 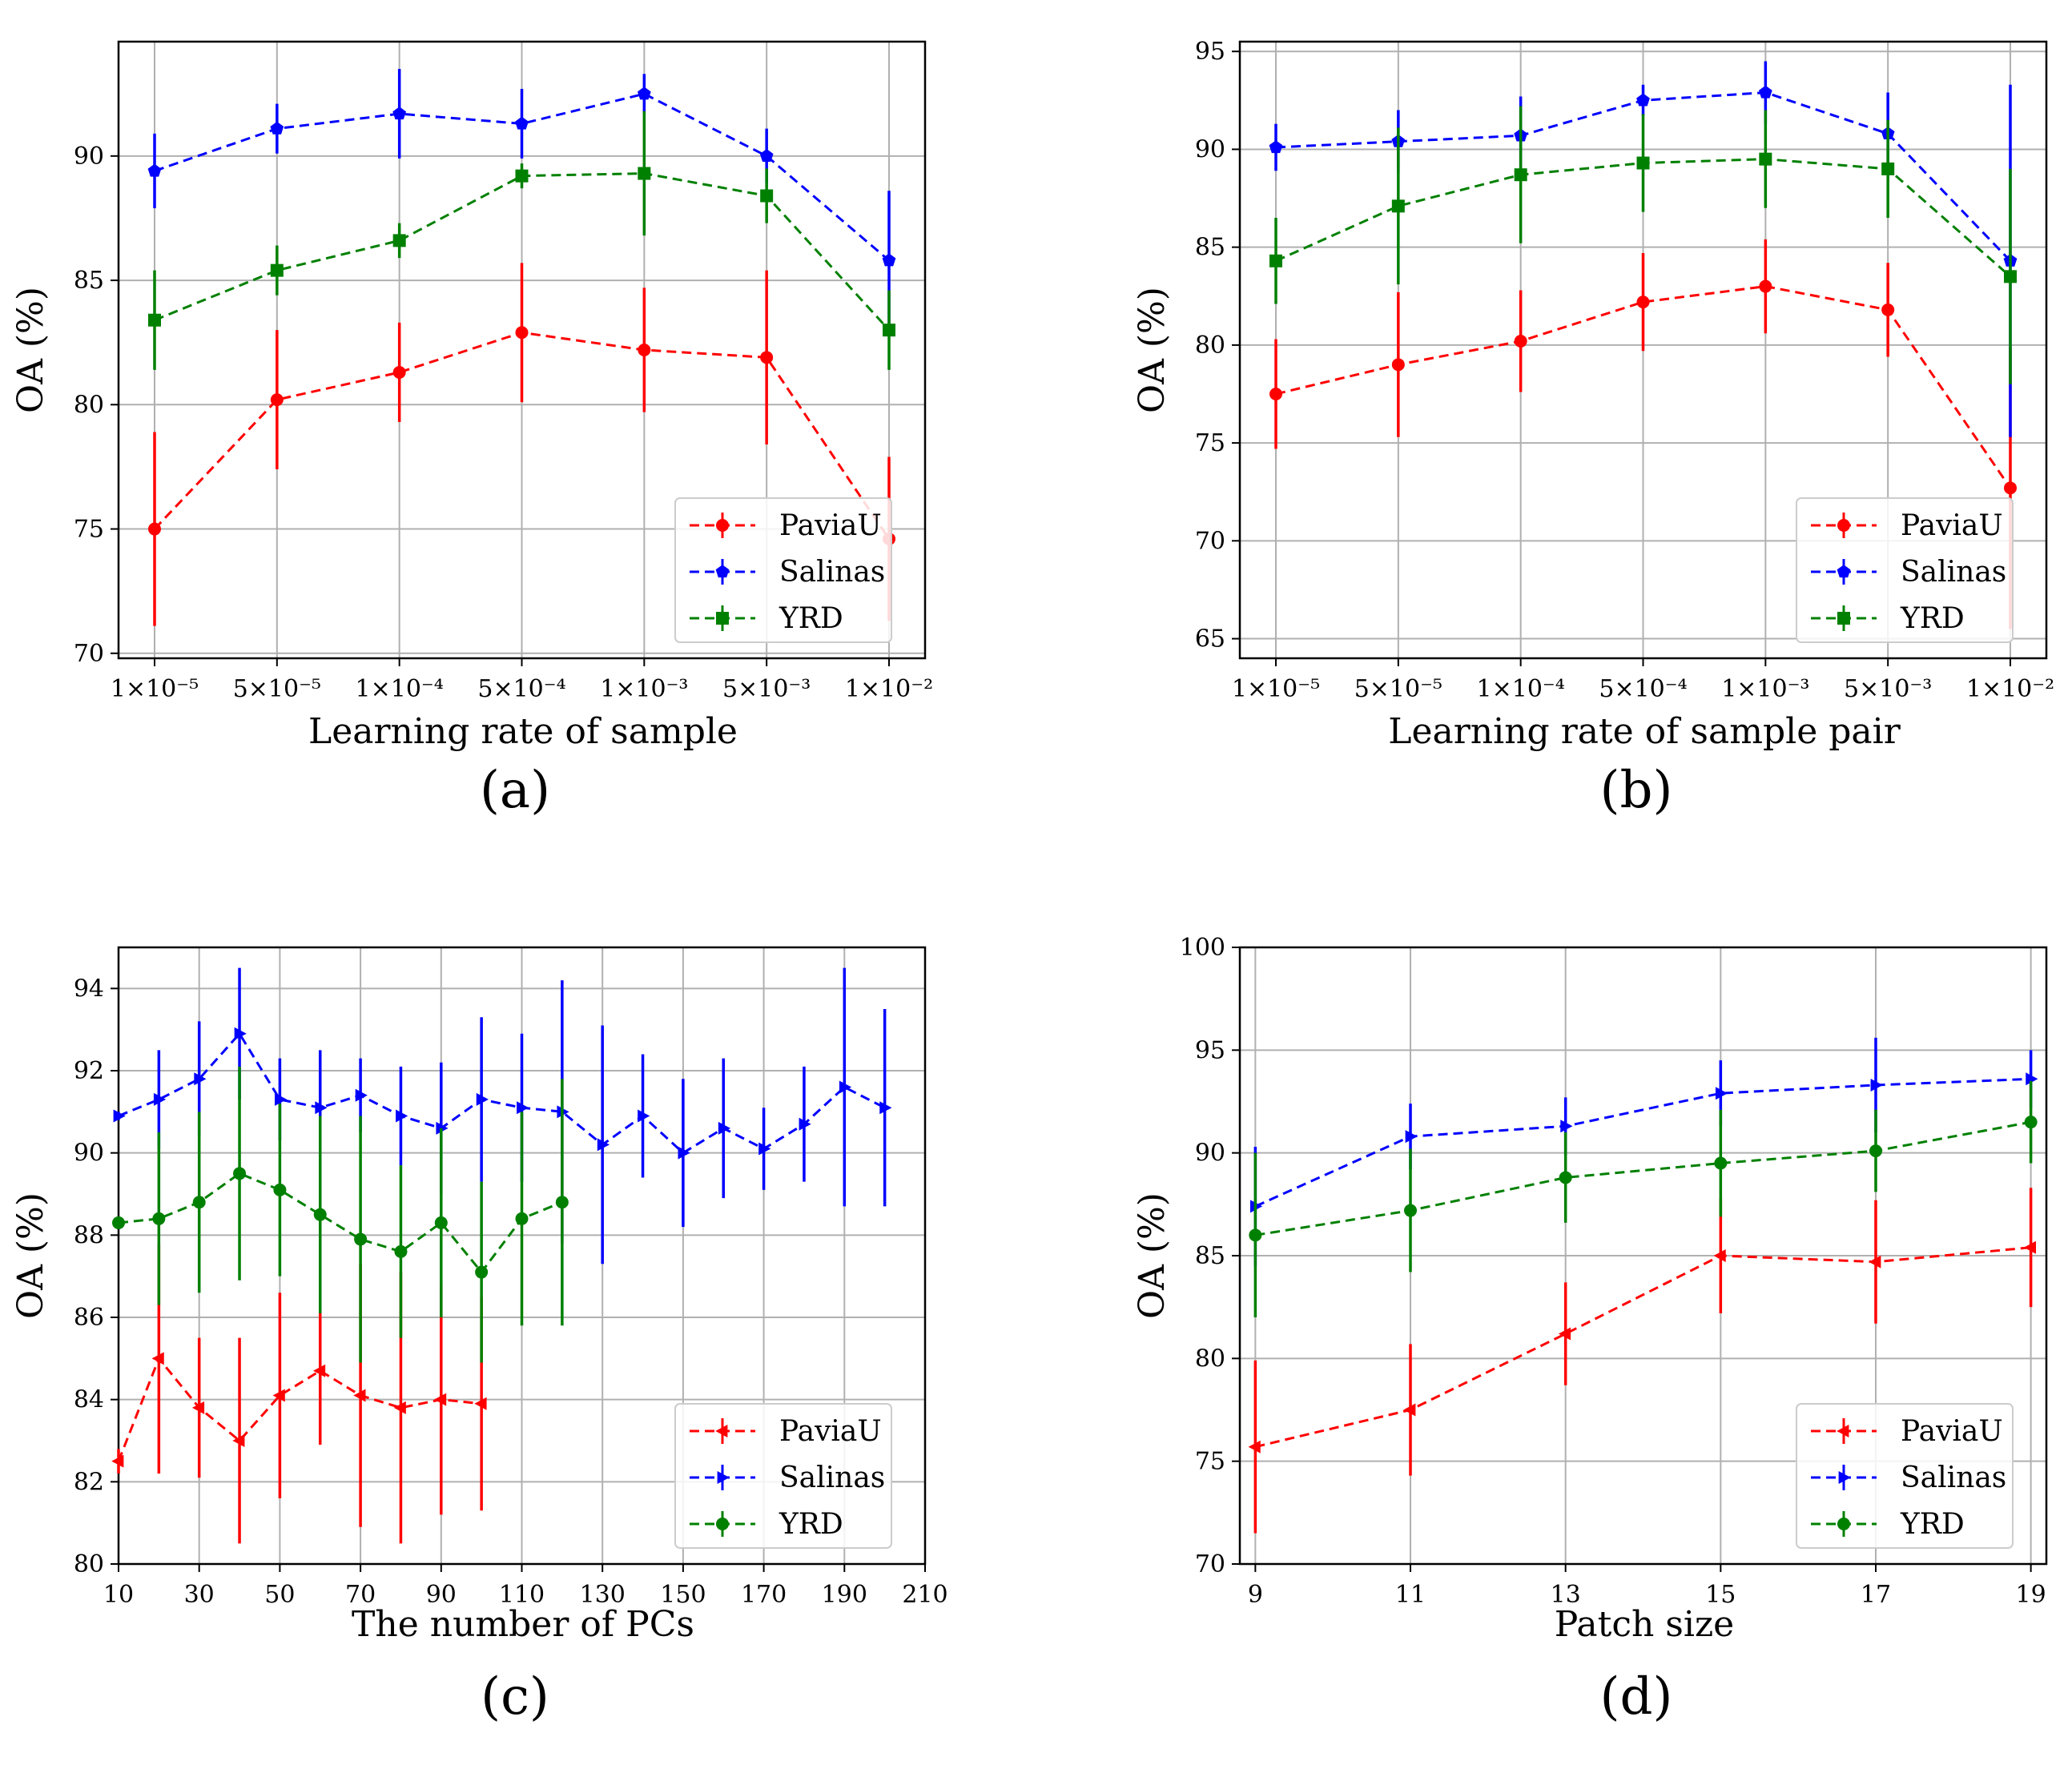 I want to click on x-tick-label: 210, so click(x=924, y=1595).